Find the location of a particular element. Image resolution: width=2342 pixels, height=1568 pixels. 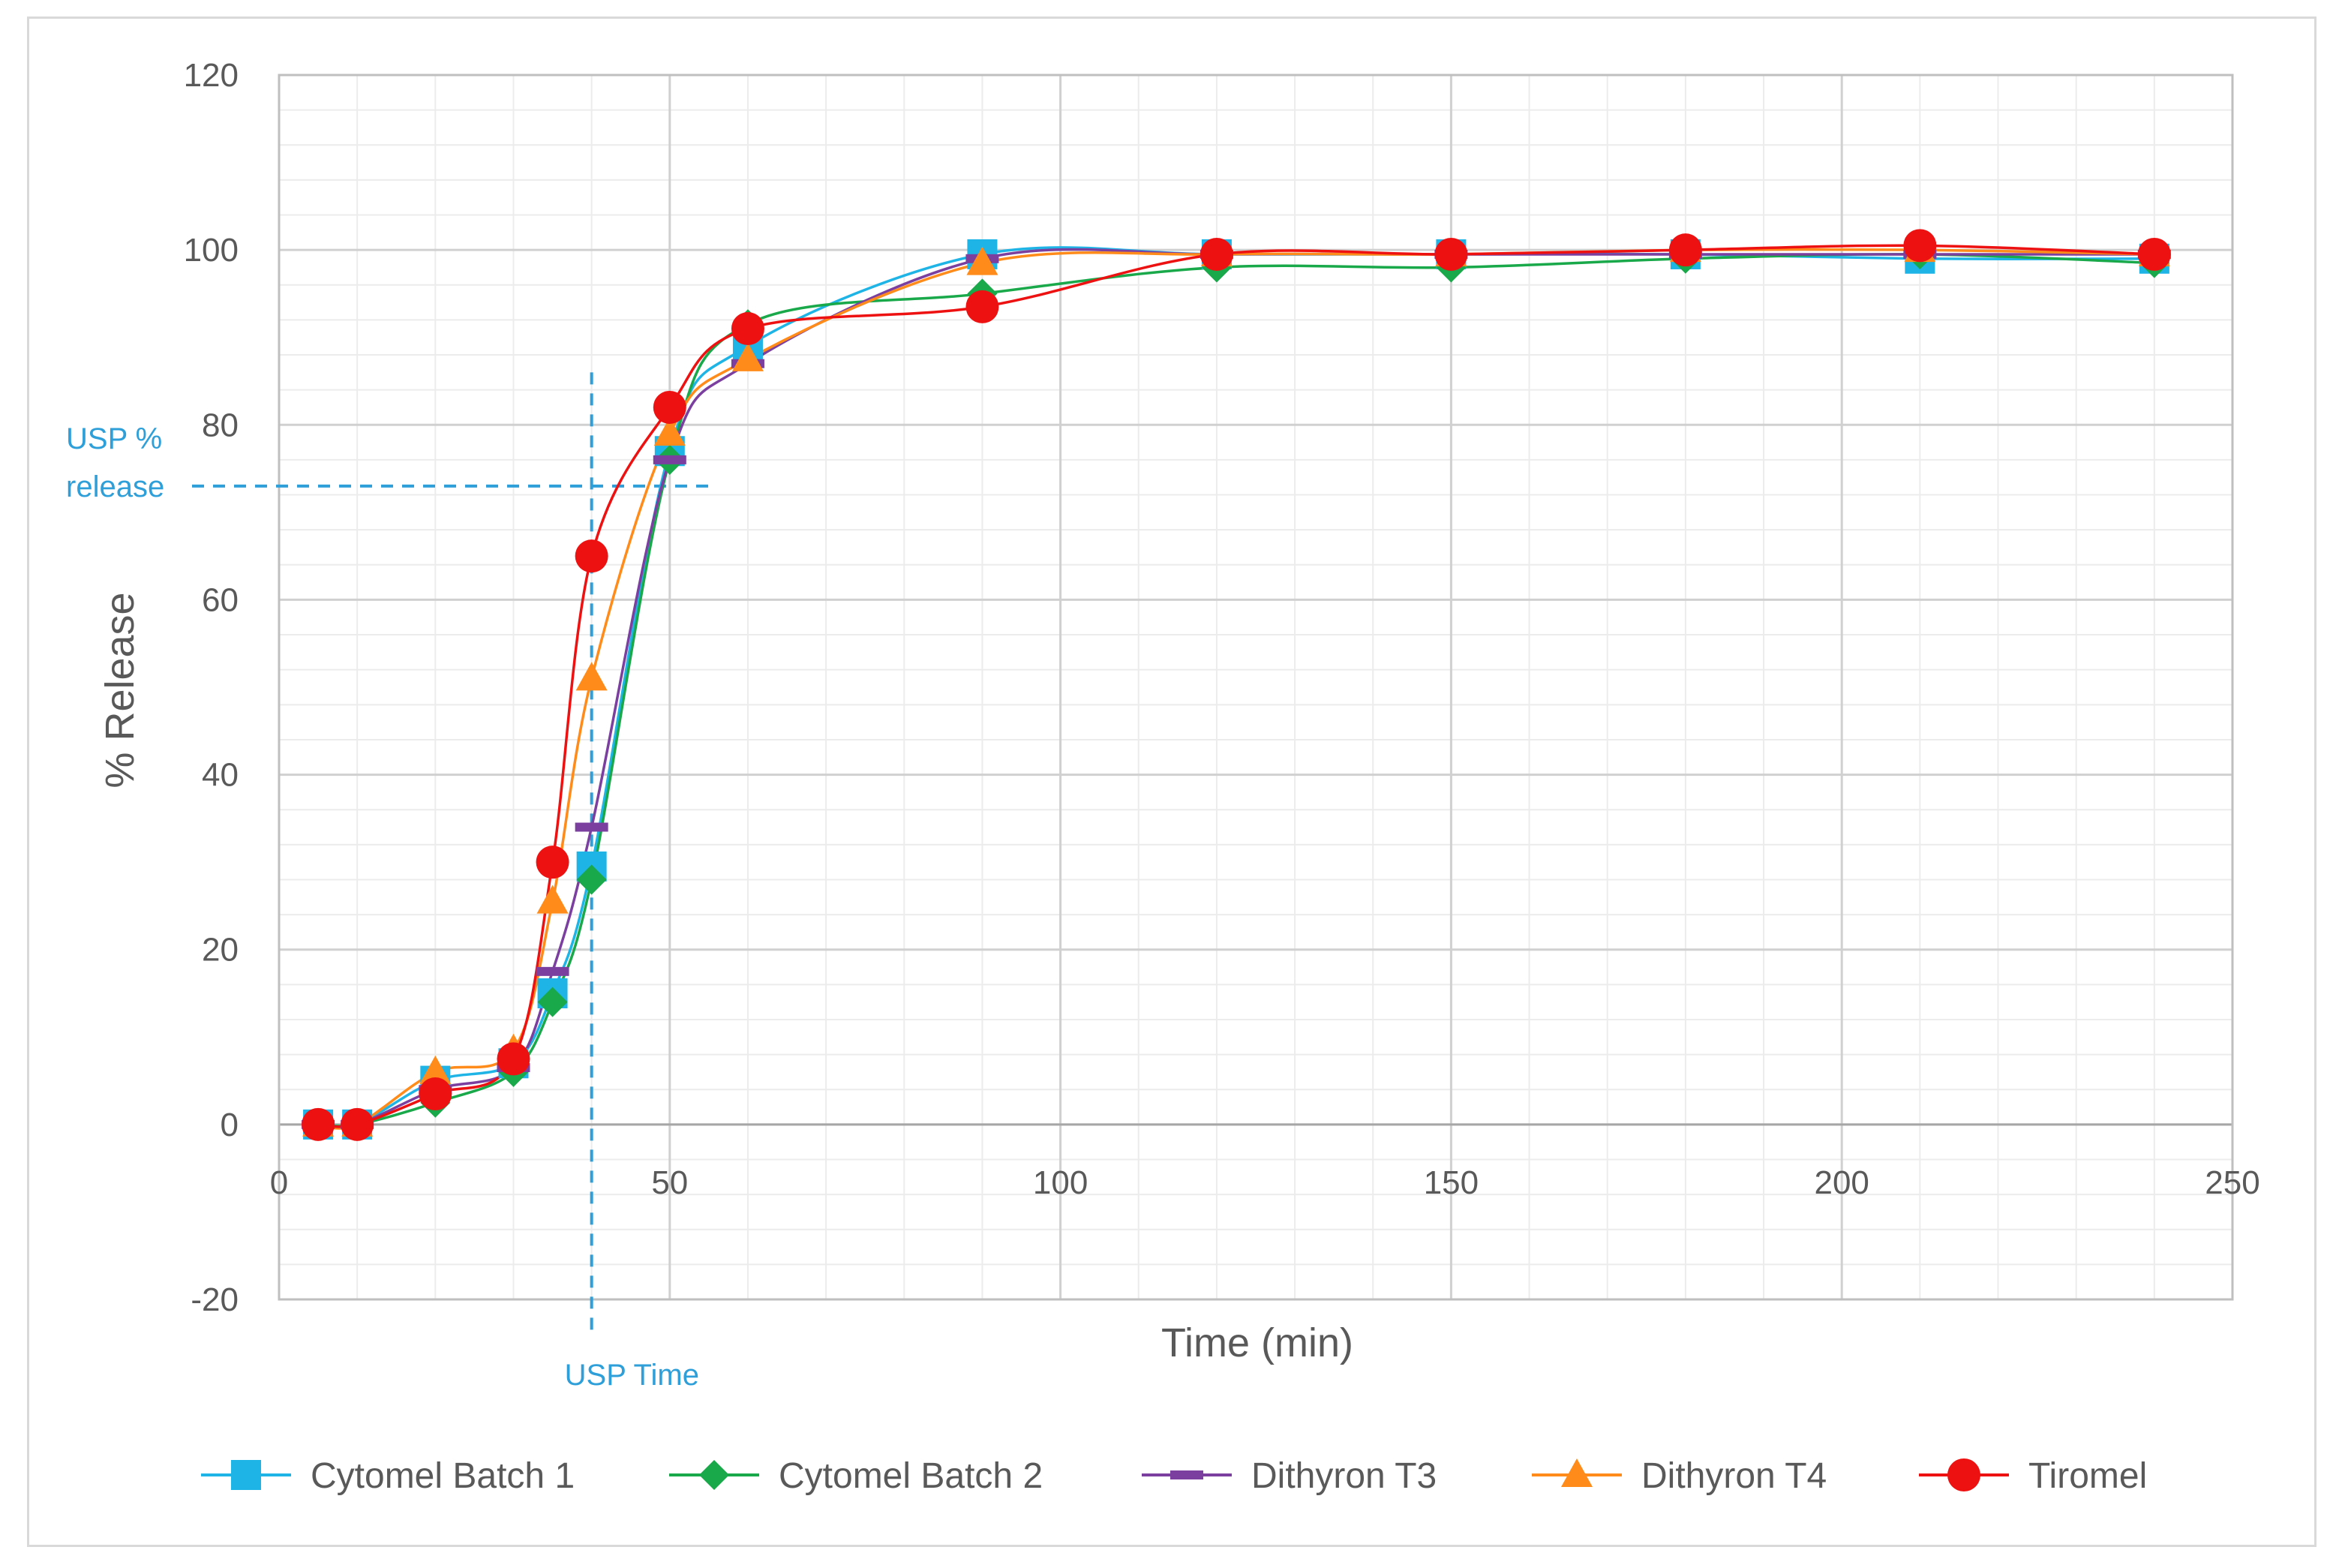

y-tick-label: 60 is located at coordinates (220, 600).